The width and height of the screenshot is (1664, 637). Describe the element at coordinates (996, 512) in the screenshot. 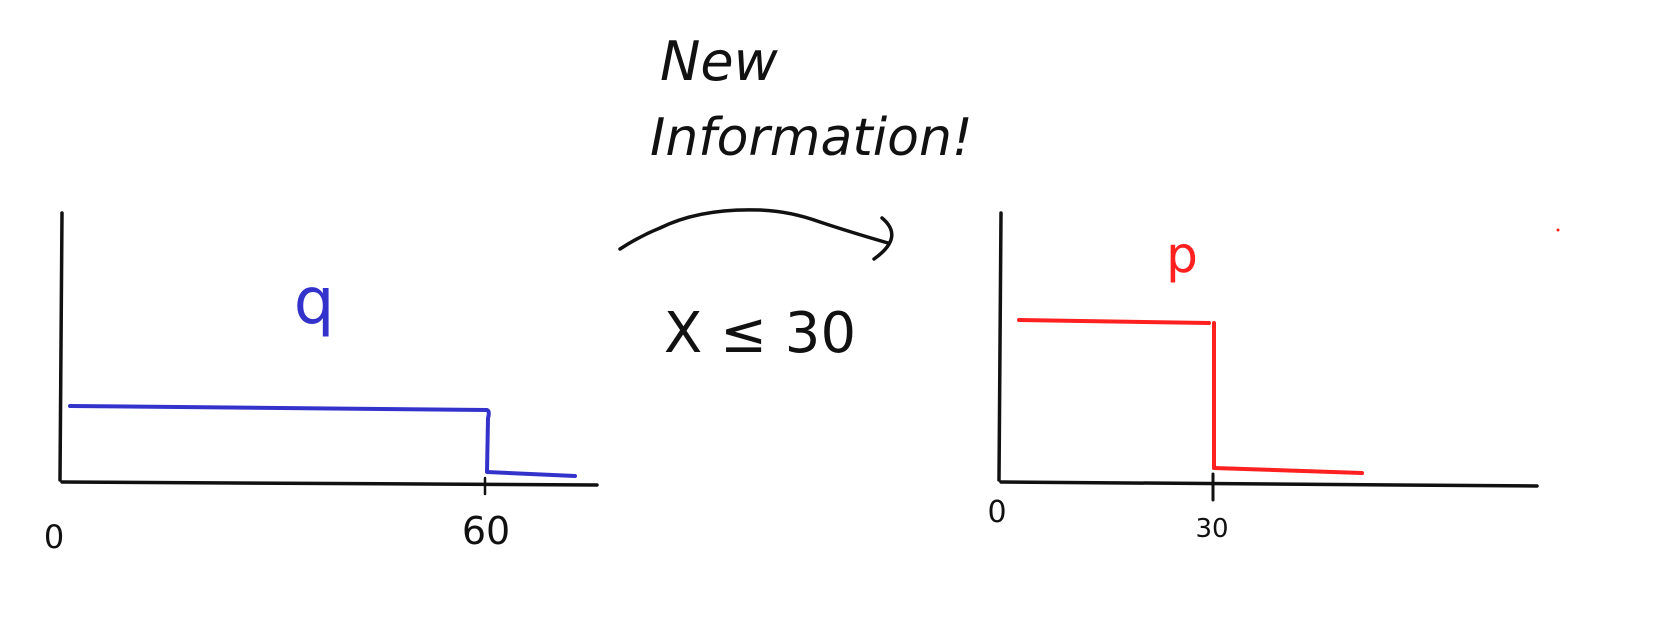

I see `right-tick-label-0: 0` at that location.